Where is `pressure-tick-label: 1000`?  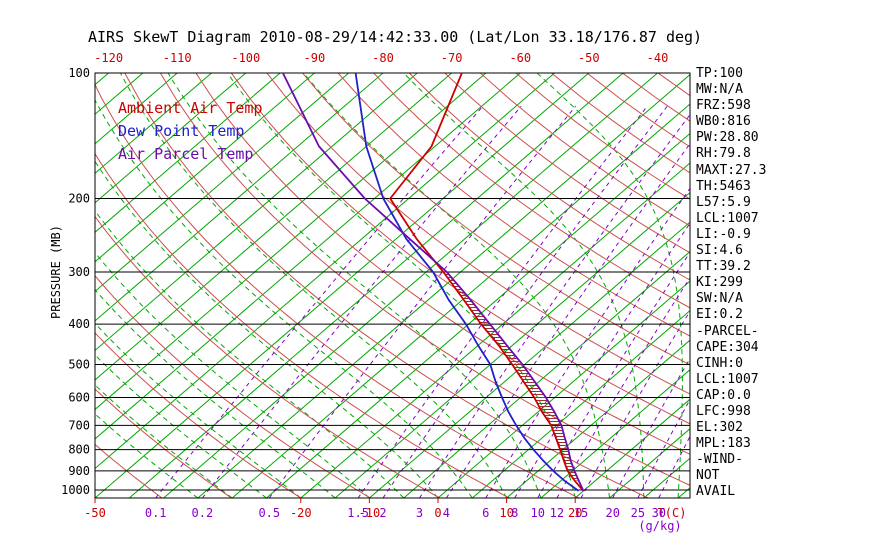 pressure-tick-label: 1000 is located at coordinates (75, 490).